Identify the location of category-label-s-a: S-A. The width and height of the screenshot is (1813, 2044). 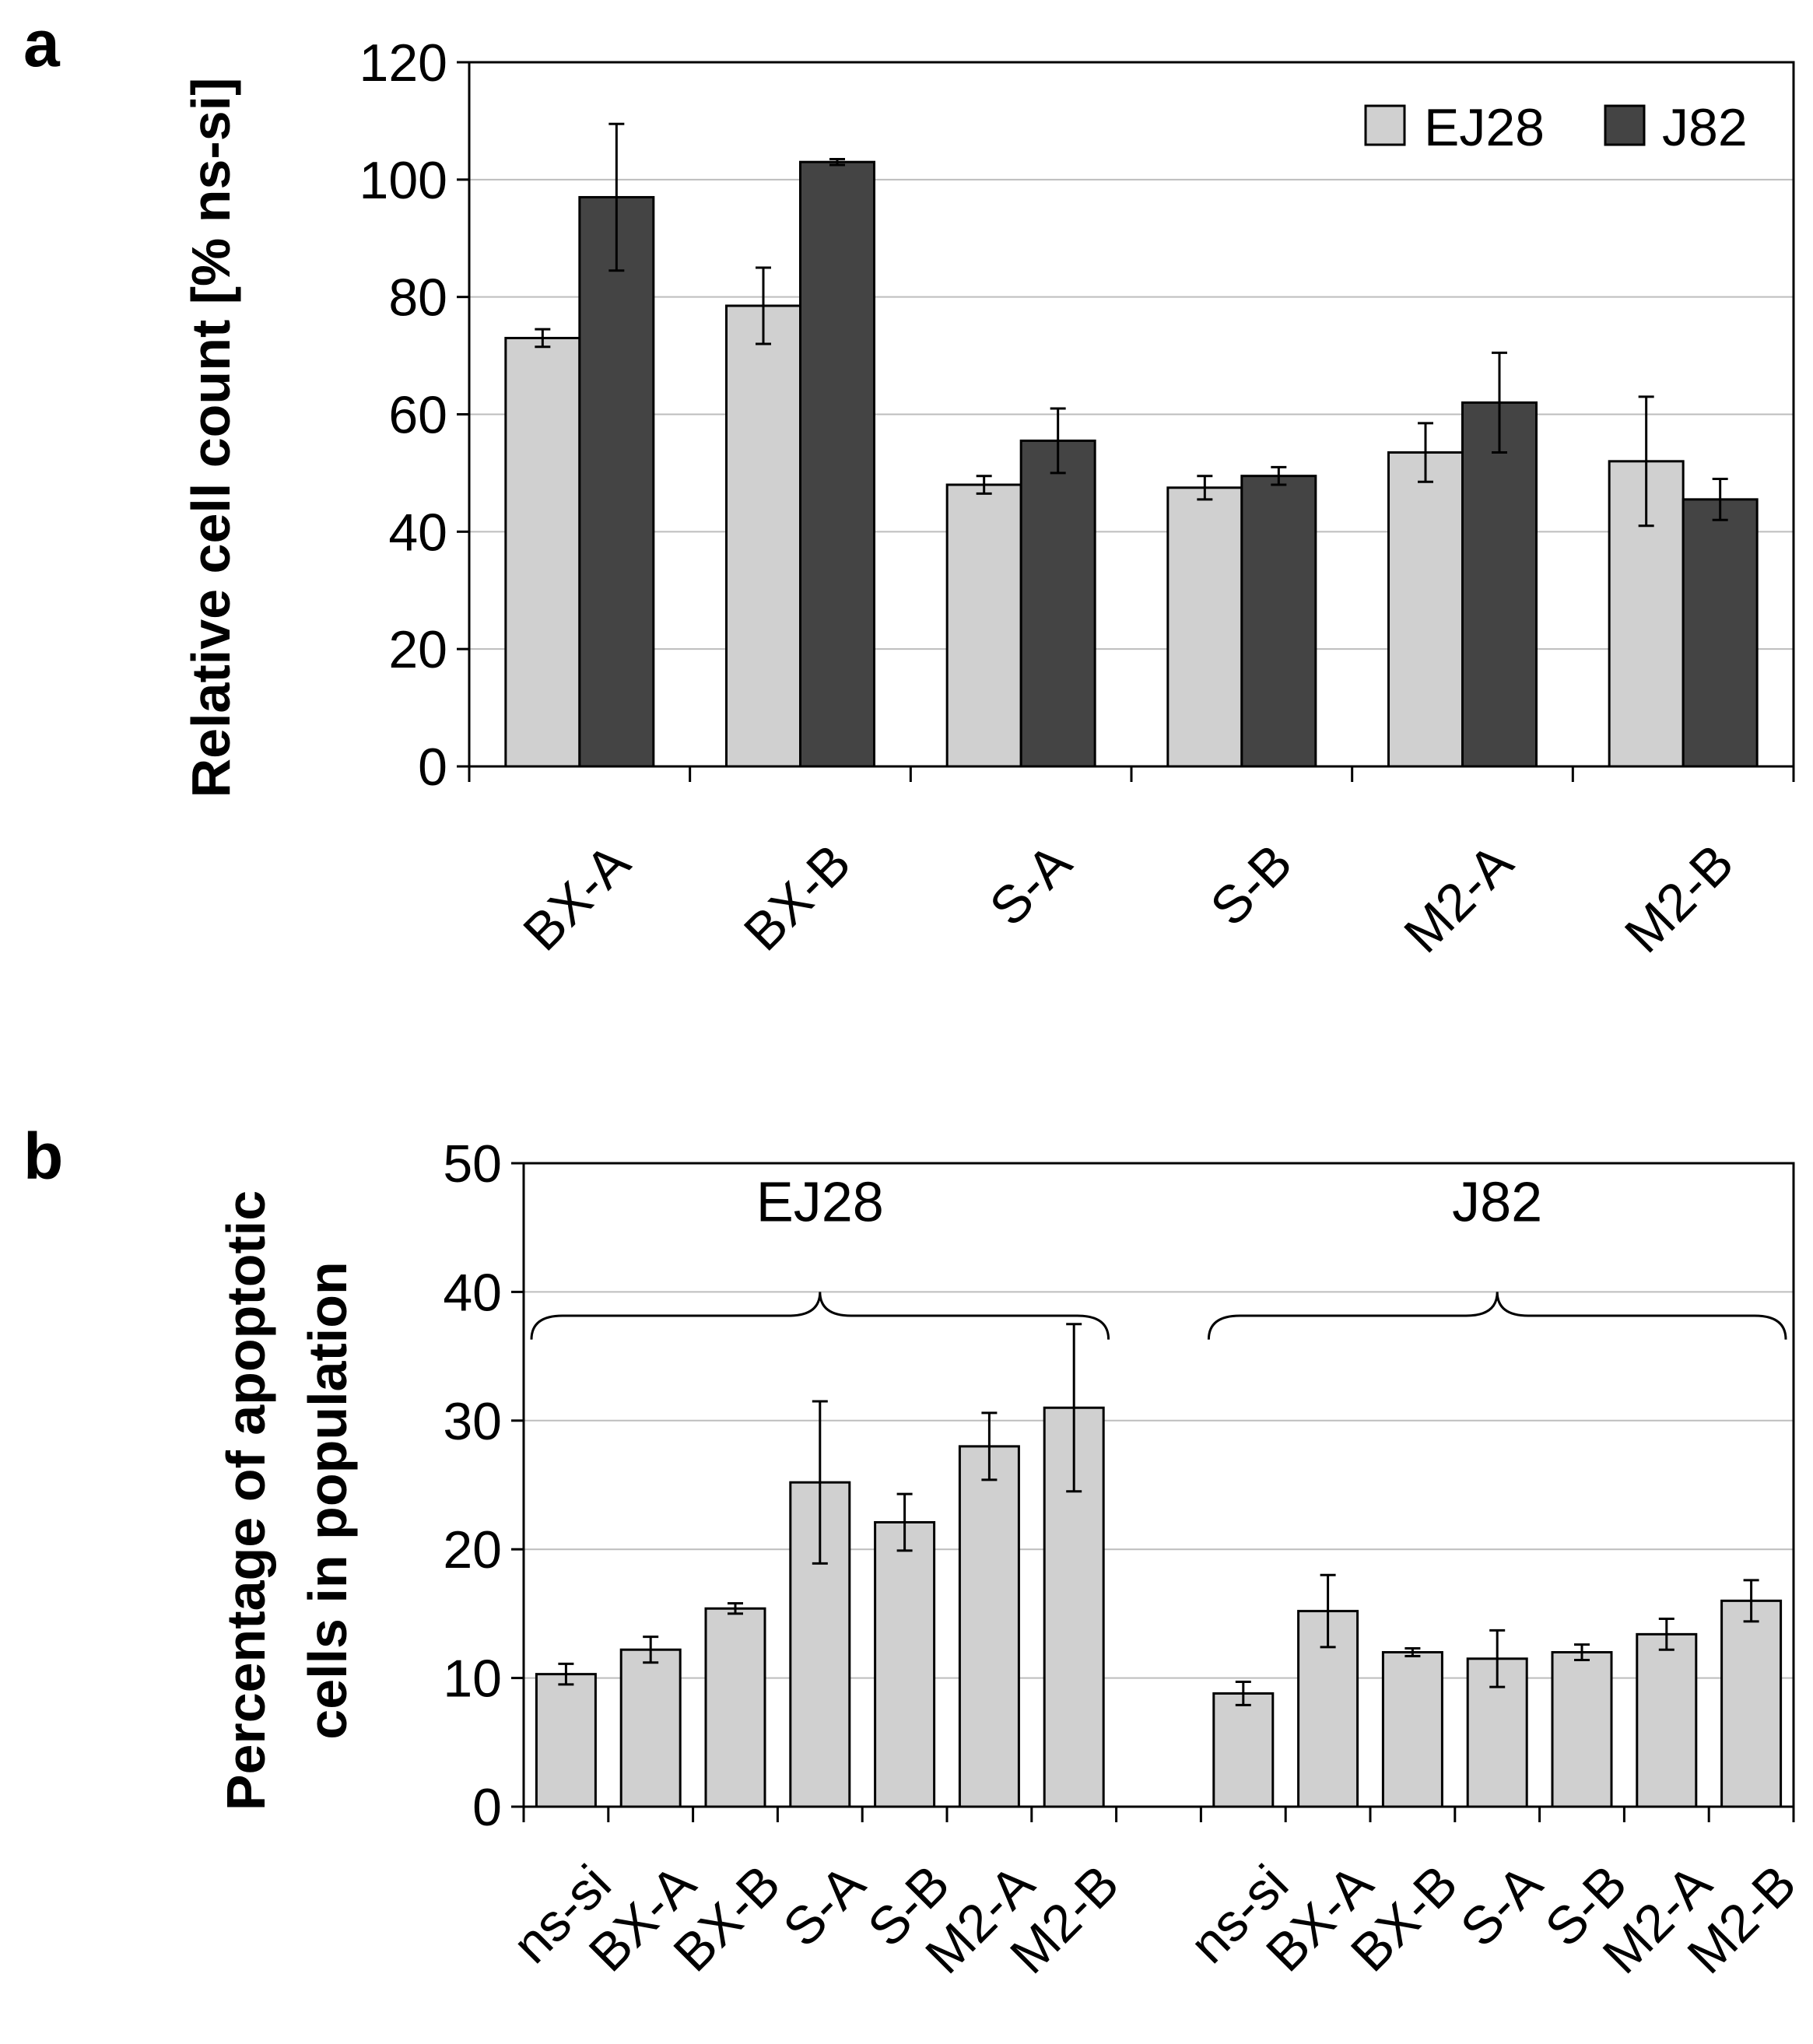
(1031, 885).